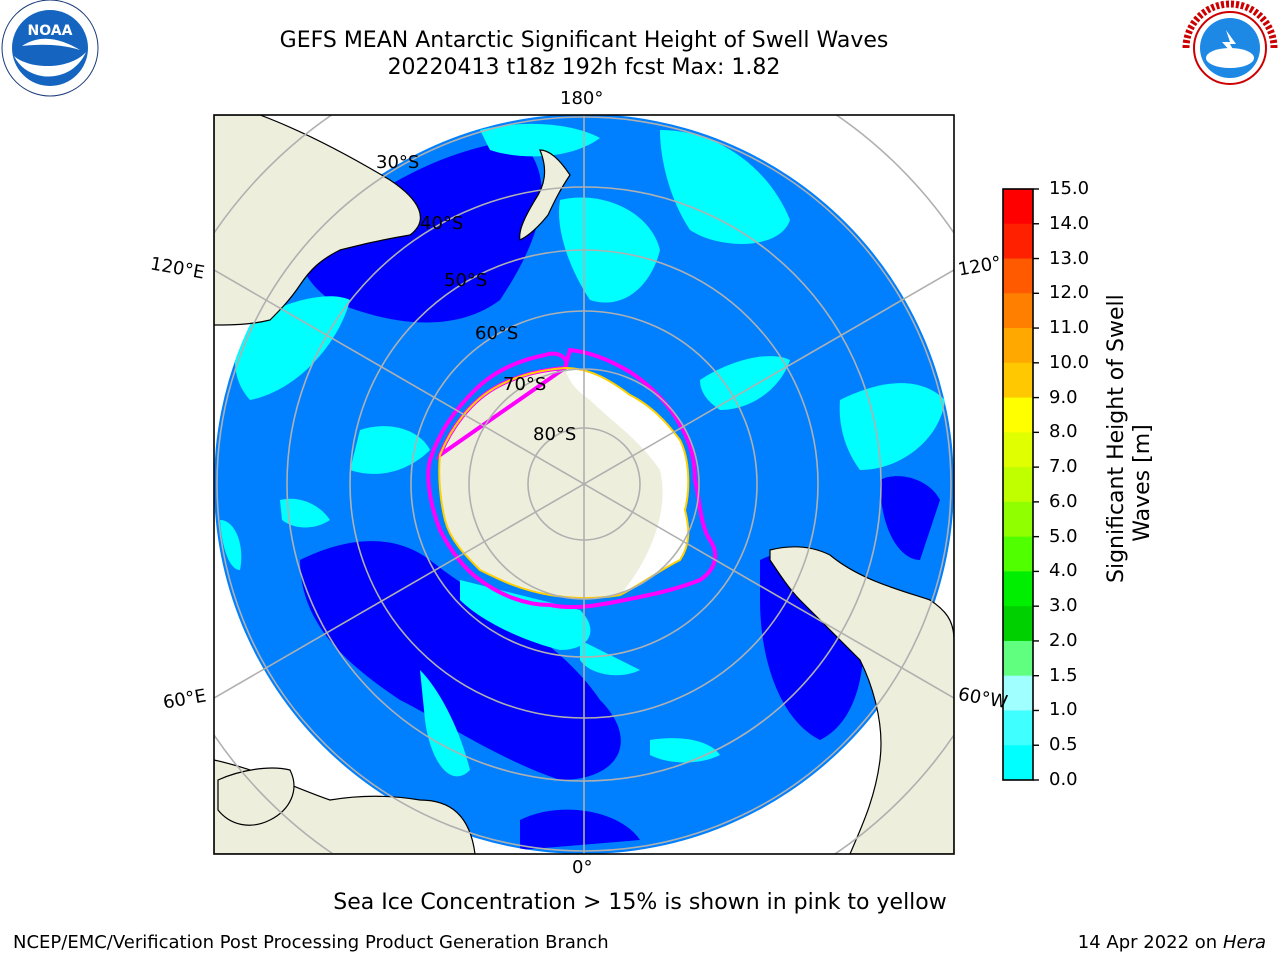 The height and width of the screenshot is (960, 1280). I want to click on colorbar-tick-label: 0.0, so click(1063, 779).